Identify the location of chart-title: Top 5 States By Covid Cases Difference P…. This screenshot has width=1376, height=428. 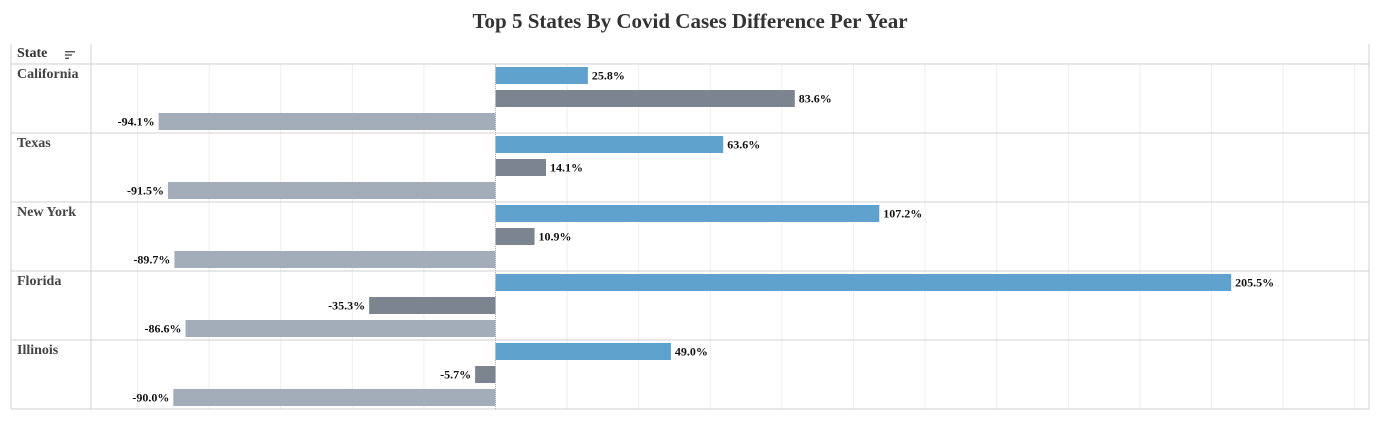
(690, 21).